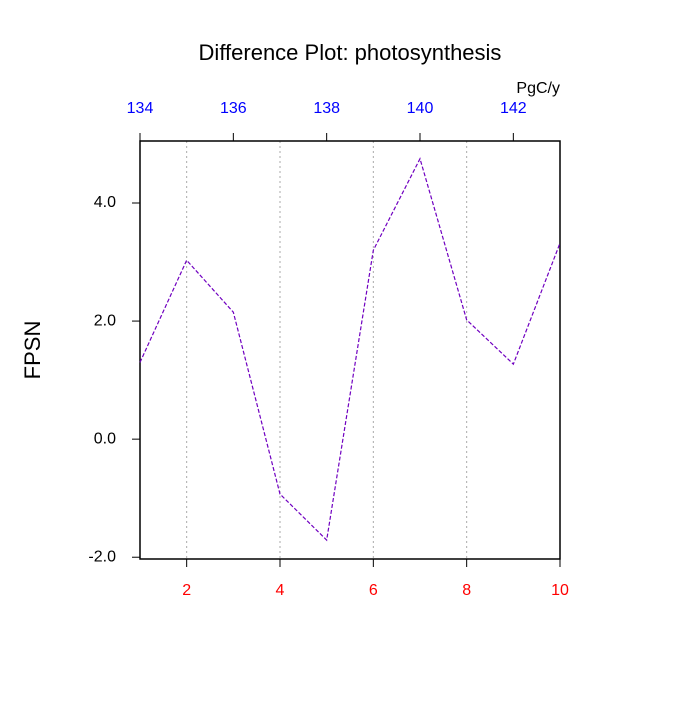  Describe the element at coordinates (350, 52) in the screenshot. I see `chart-title: Difference Plot: photosynthesis` at that location.